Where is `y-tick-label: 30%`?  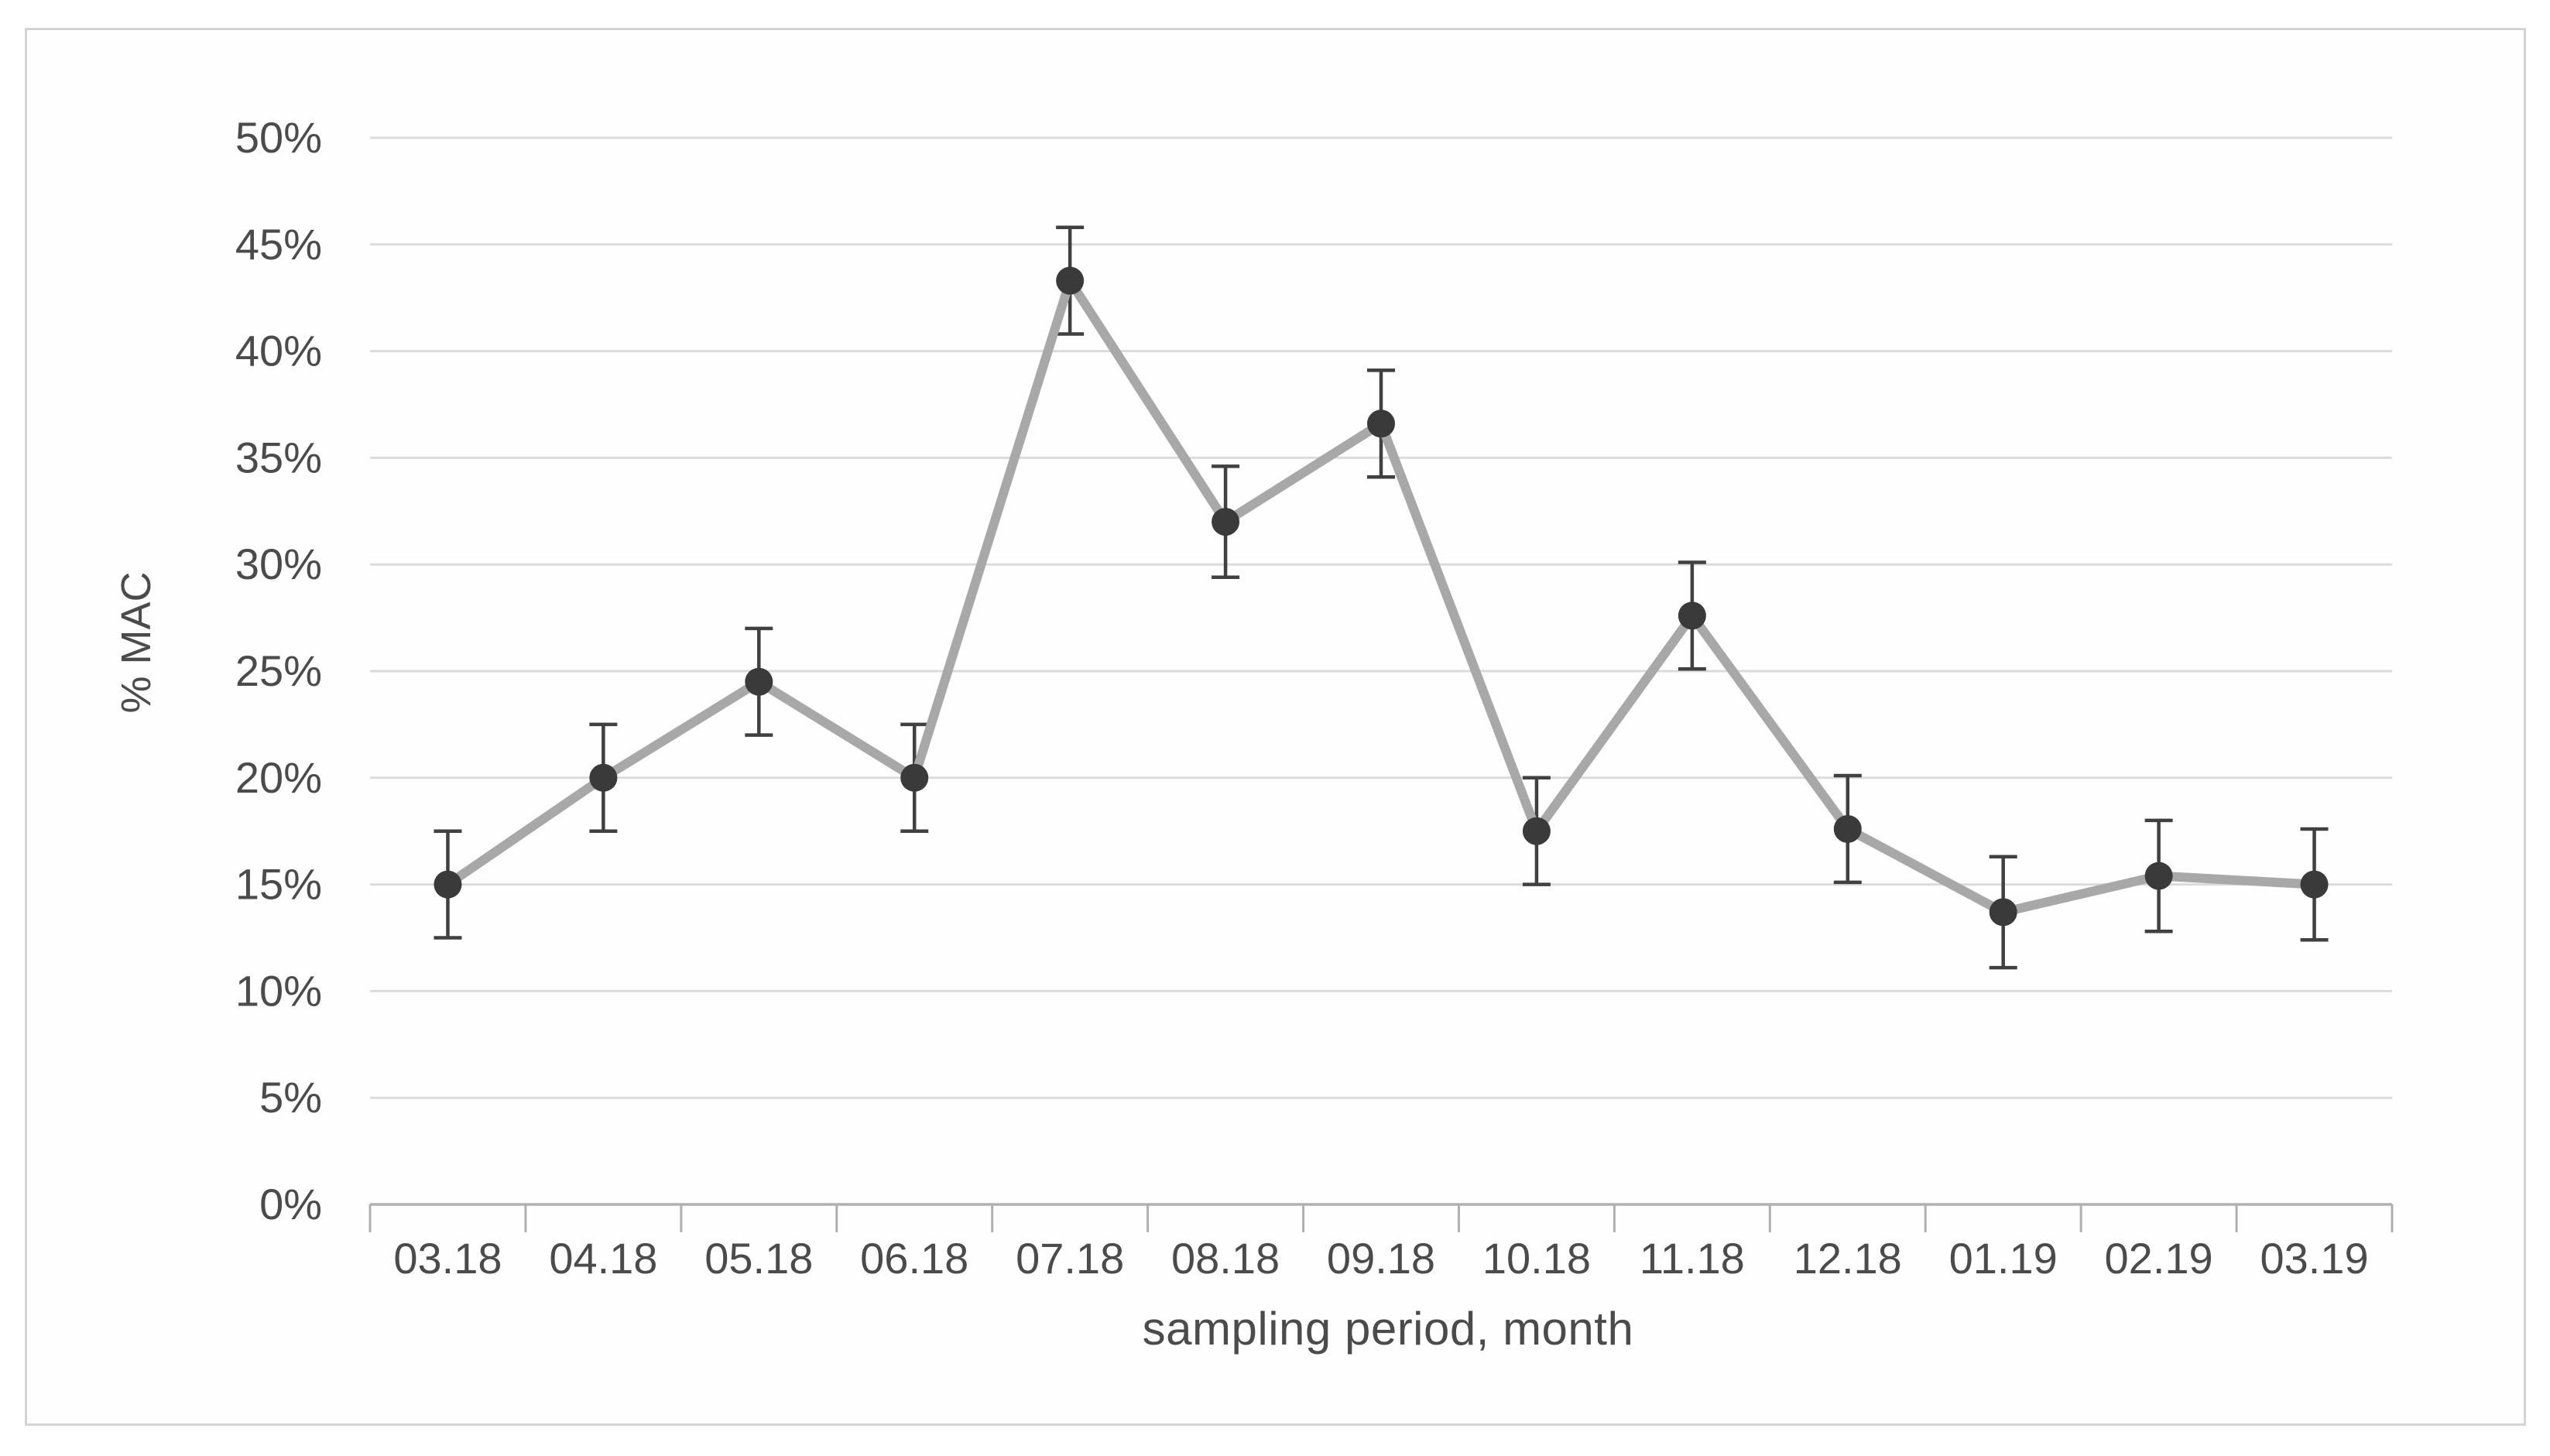
y-tick-label: 30% is located at coordinates (278, 564).